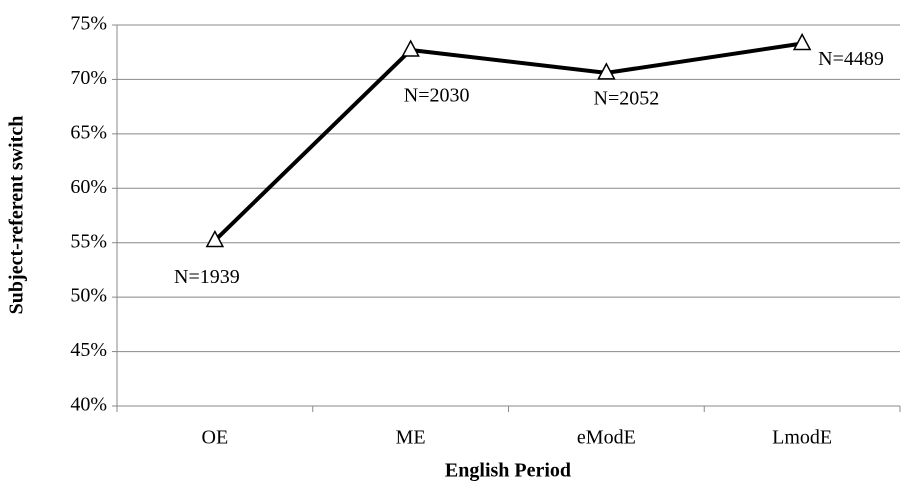 This screenshot has height=486, width=907. What do you see at coordinates (215, 438) in the screenshot?
I see `x-tick-label: OE` at bounding box center [215, 438].